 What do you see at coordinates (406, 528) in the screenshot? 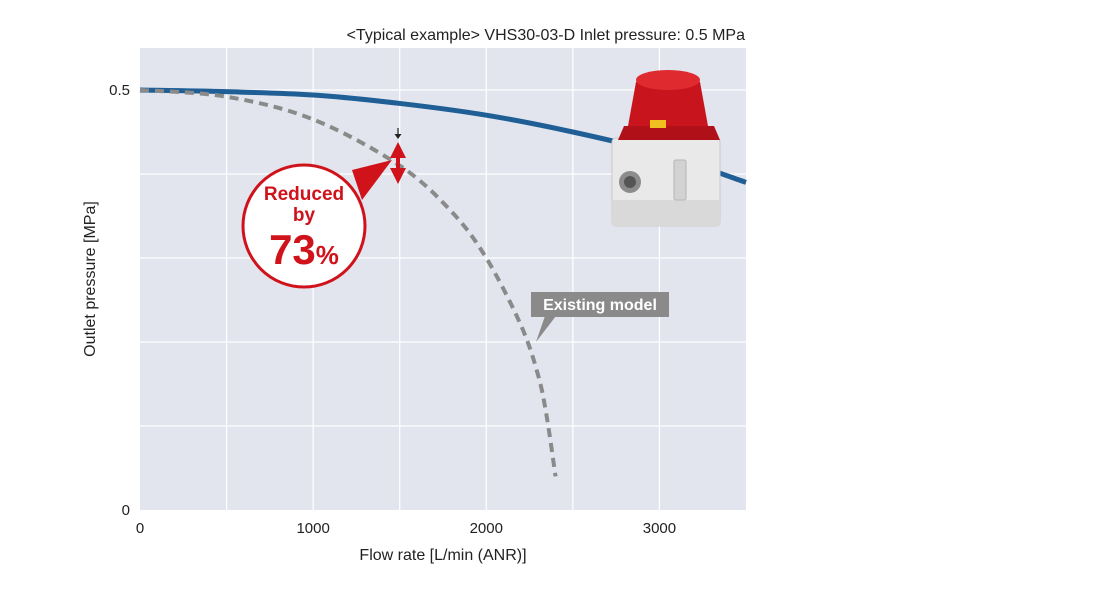
I see `x-axis: 0 1000 2000 3000` at bounding box center [406, 528].